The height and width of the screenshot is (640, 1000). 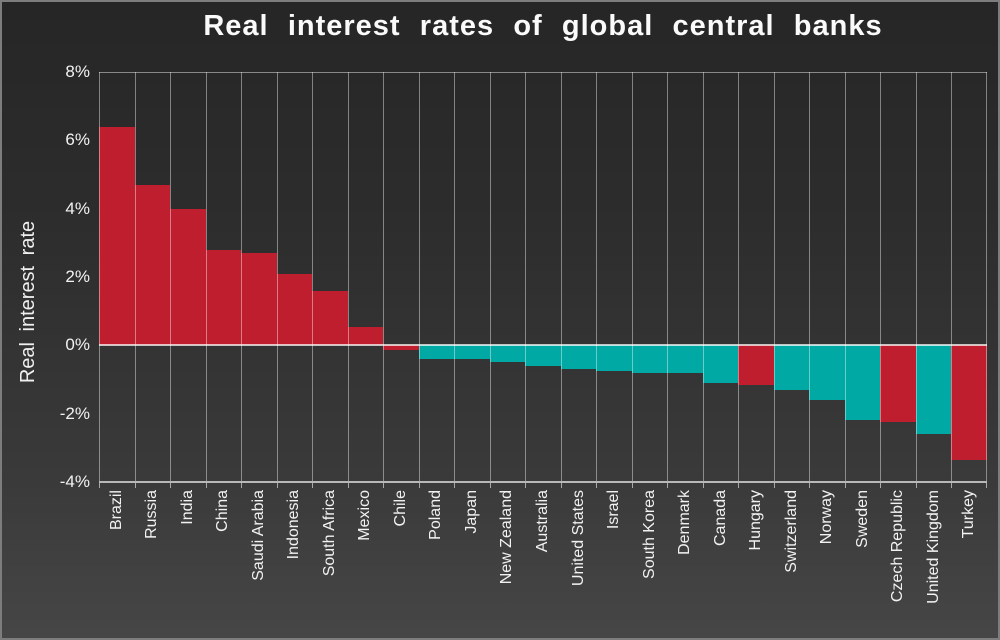 I want to click on x-axis-label-brazil: Brazil, so click(x=116, y=510).